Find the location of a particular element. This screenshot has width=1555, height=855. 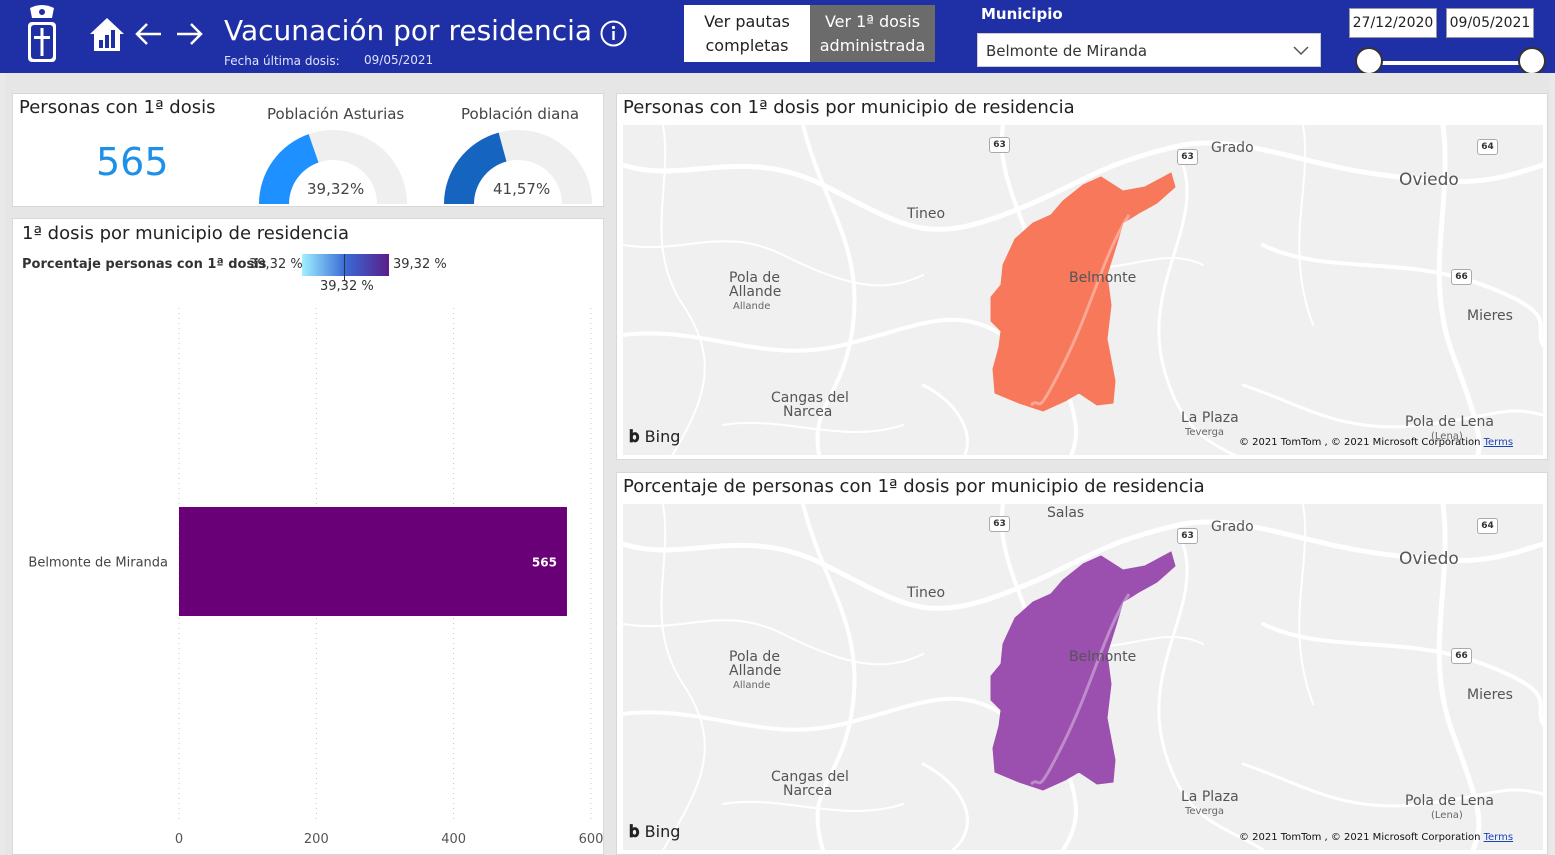

kpi-title: Personas con 1ª dosis is located at coordinates (117, 107).